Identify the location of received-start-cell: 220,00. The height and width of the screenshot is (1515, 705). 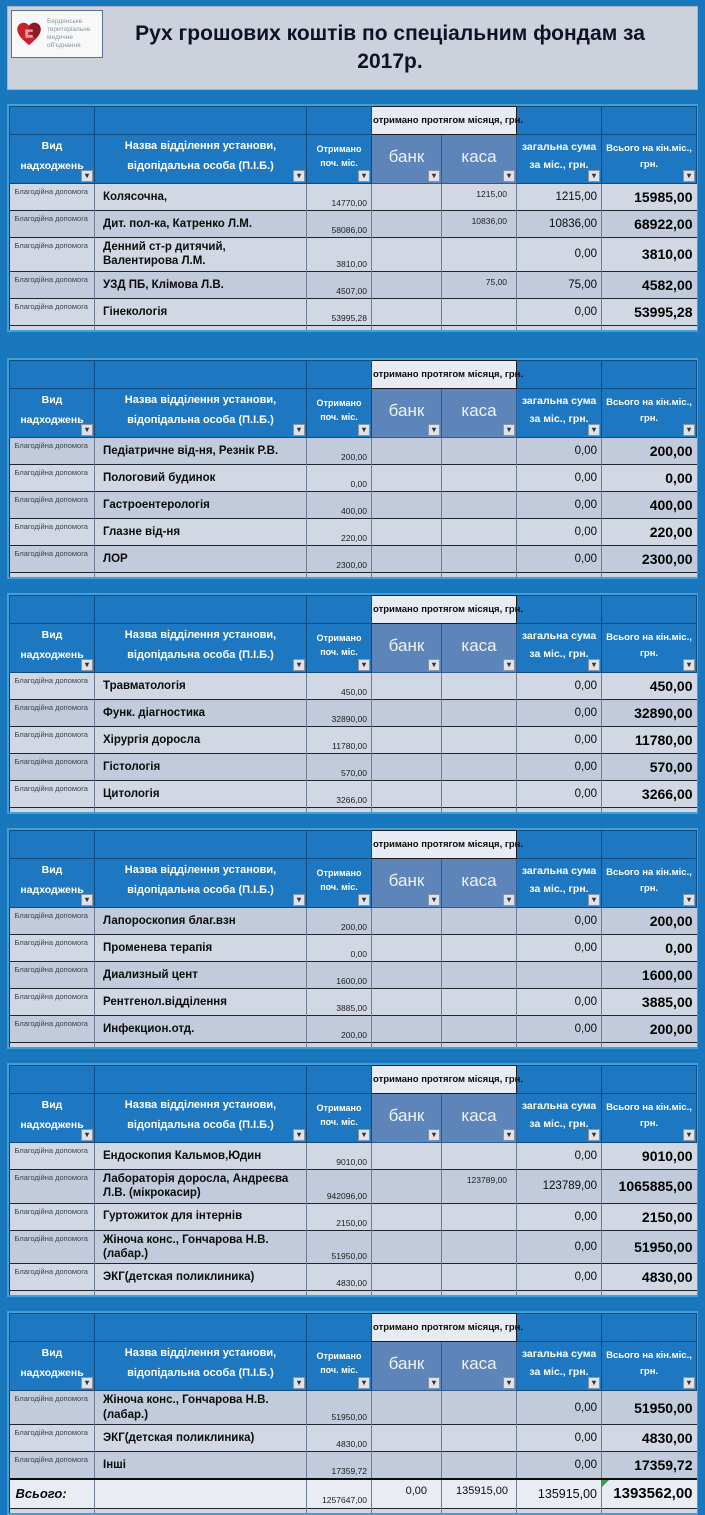
(339, 531).